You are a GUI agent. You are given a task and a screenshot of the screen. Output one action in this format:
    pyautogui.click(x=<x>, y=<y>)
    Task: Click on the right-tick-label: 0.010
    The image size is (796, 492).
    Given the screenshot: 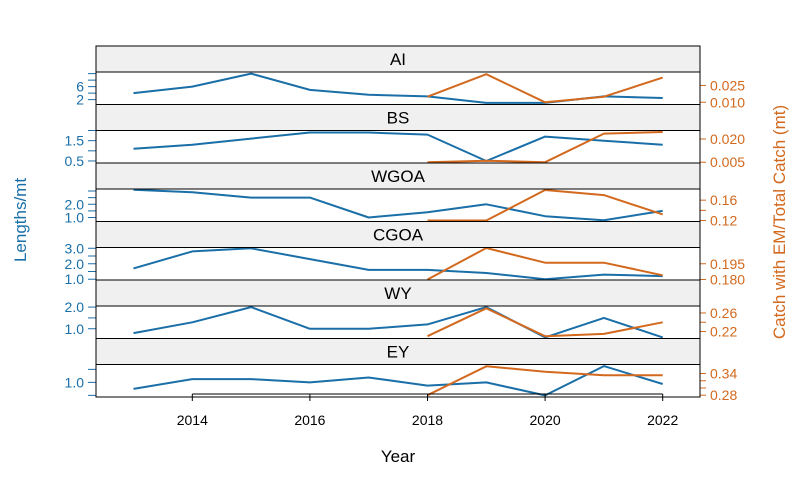 What is the action you would take?
    pyautogui.click(x=727, y=102)
    